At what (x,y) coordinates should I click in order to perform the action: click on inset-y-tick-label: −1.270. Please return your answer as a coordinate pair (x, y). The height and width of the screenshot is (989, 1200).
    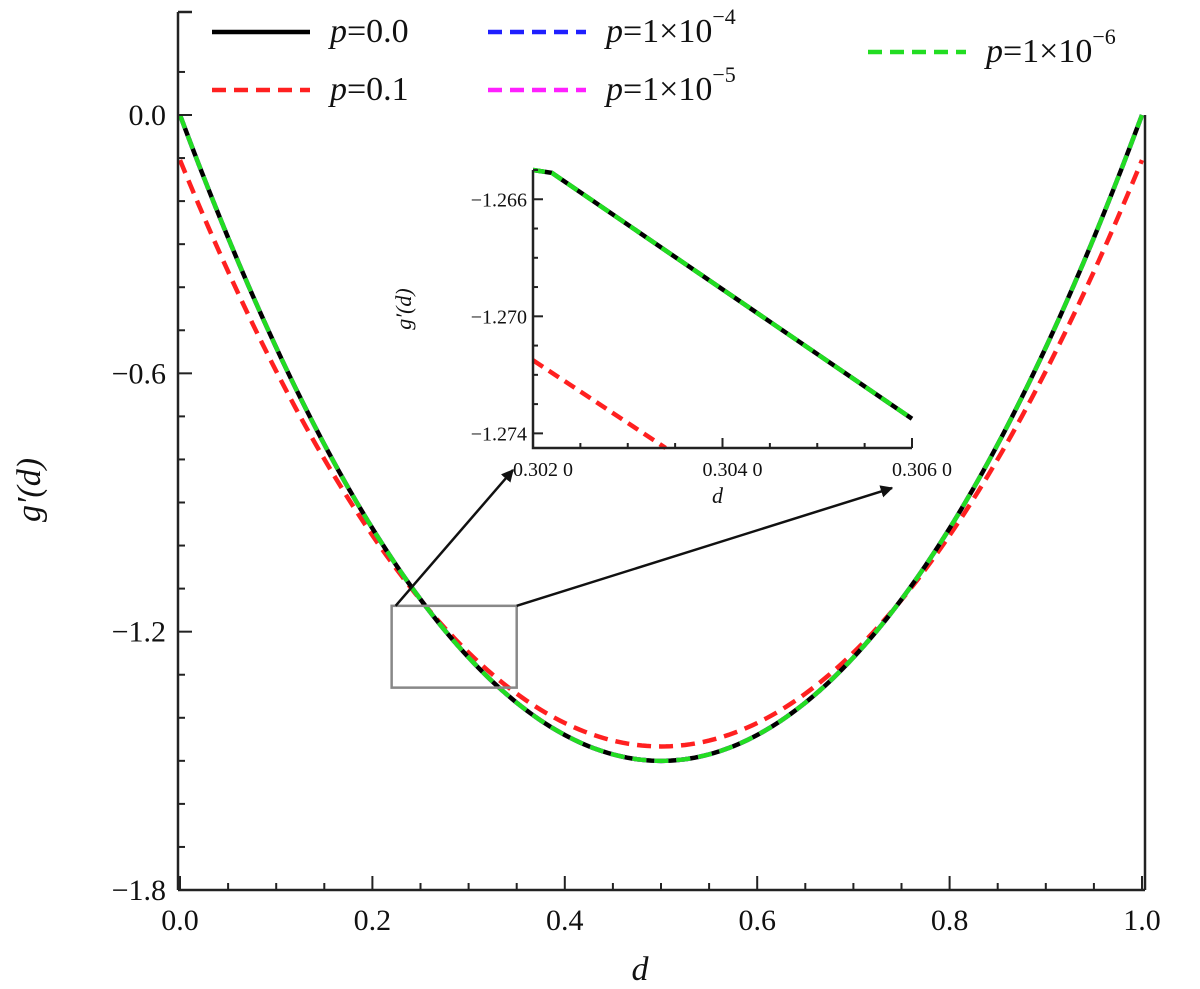
    Looking at the image, I should click on (499, 317).